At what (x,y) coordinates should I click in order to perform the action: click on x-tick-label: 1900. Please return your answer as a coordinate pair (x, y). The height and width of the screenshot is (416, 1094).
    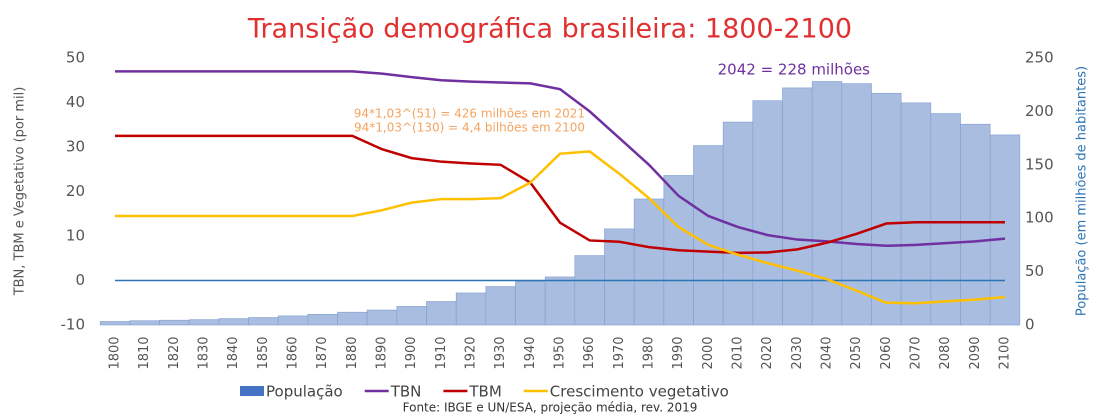
    Looking at the image, I should click on (411, 352).